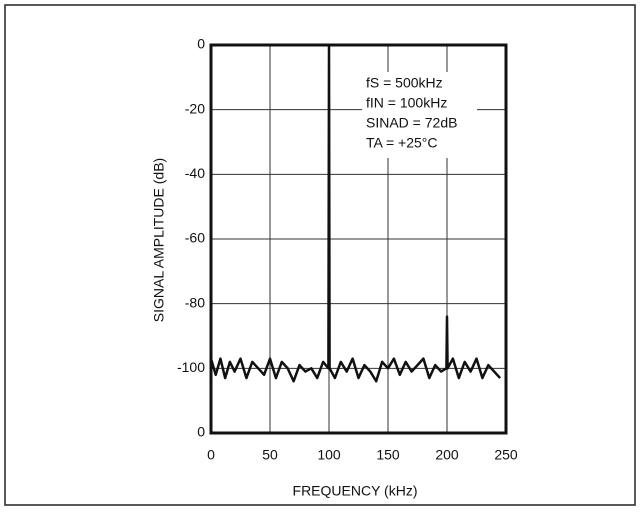 This screenshot has height=512, width=641. Describe the element at coordinates (402, 143) in the screenshot. I see `annotation: TA = +25°C` at that location.